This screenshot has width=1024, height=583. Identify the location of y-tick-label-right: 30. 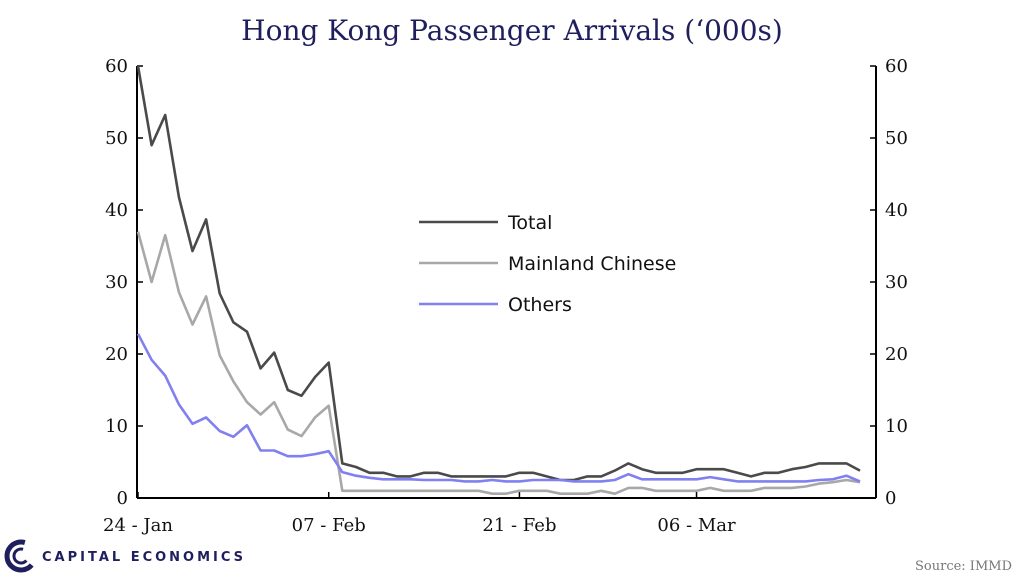
(896, 282).